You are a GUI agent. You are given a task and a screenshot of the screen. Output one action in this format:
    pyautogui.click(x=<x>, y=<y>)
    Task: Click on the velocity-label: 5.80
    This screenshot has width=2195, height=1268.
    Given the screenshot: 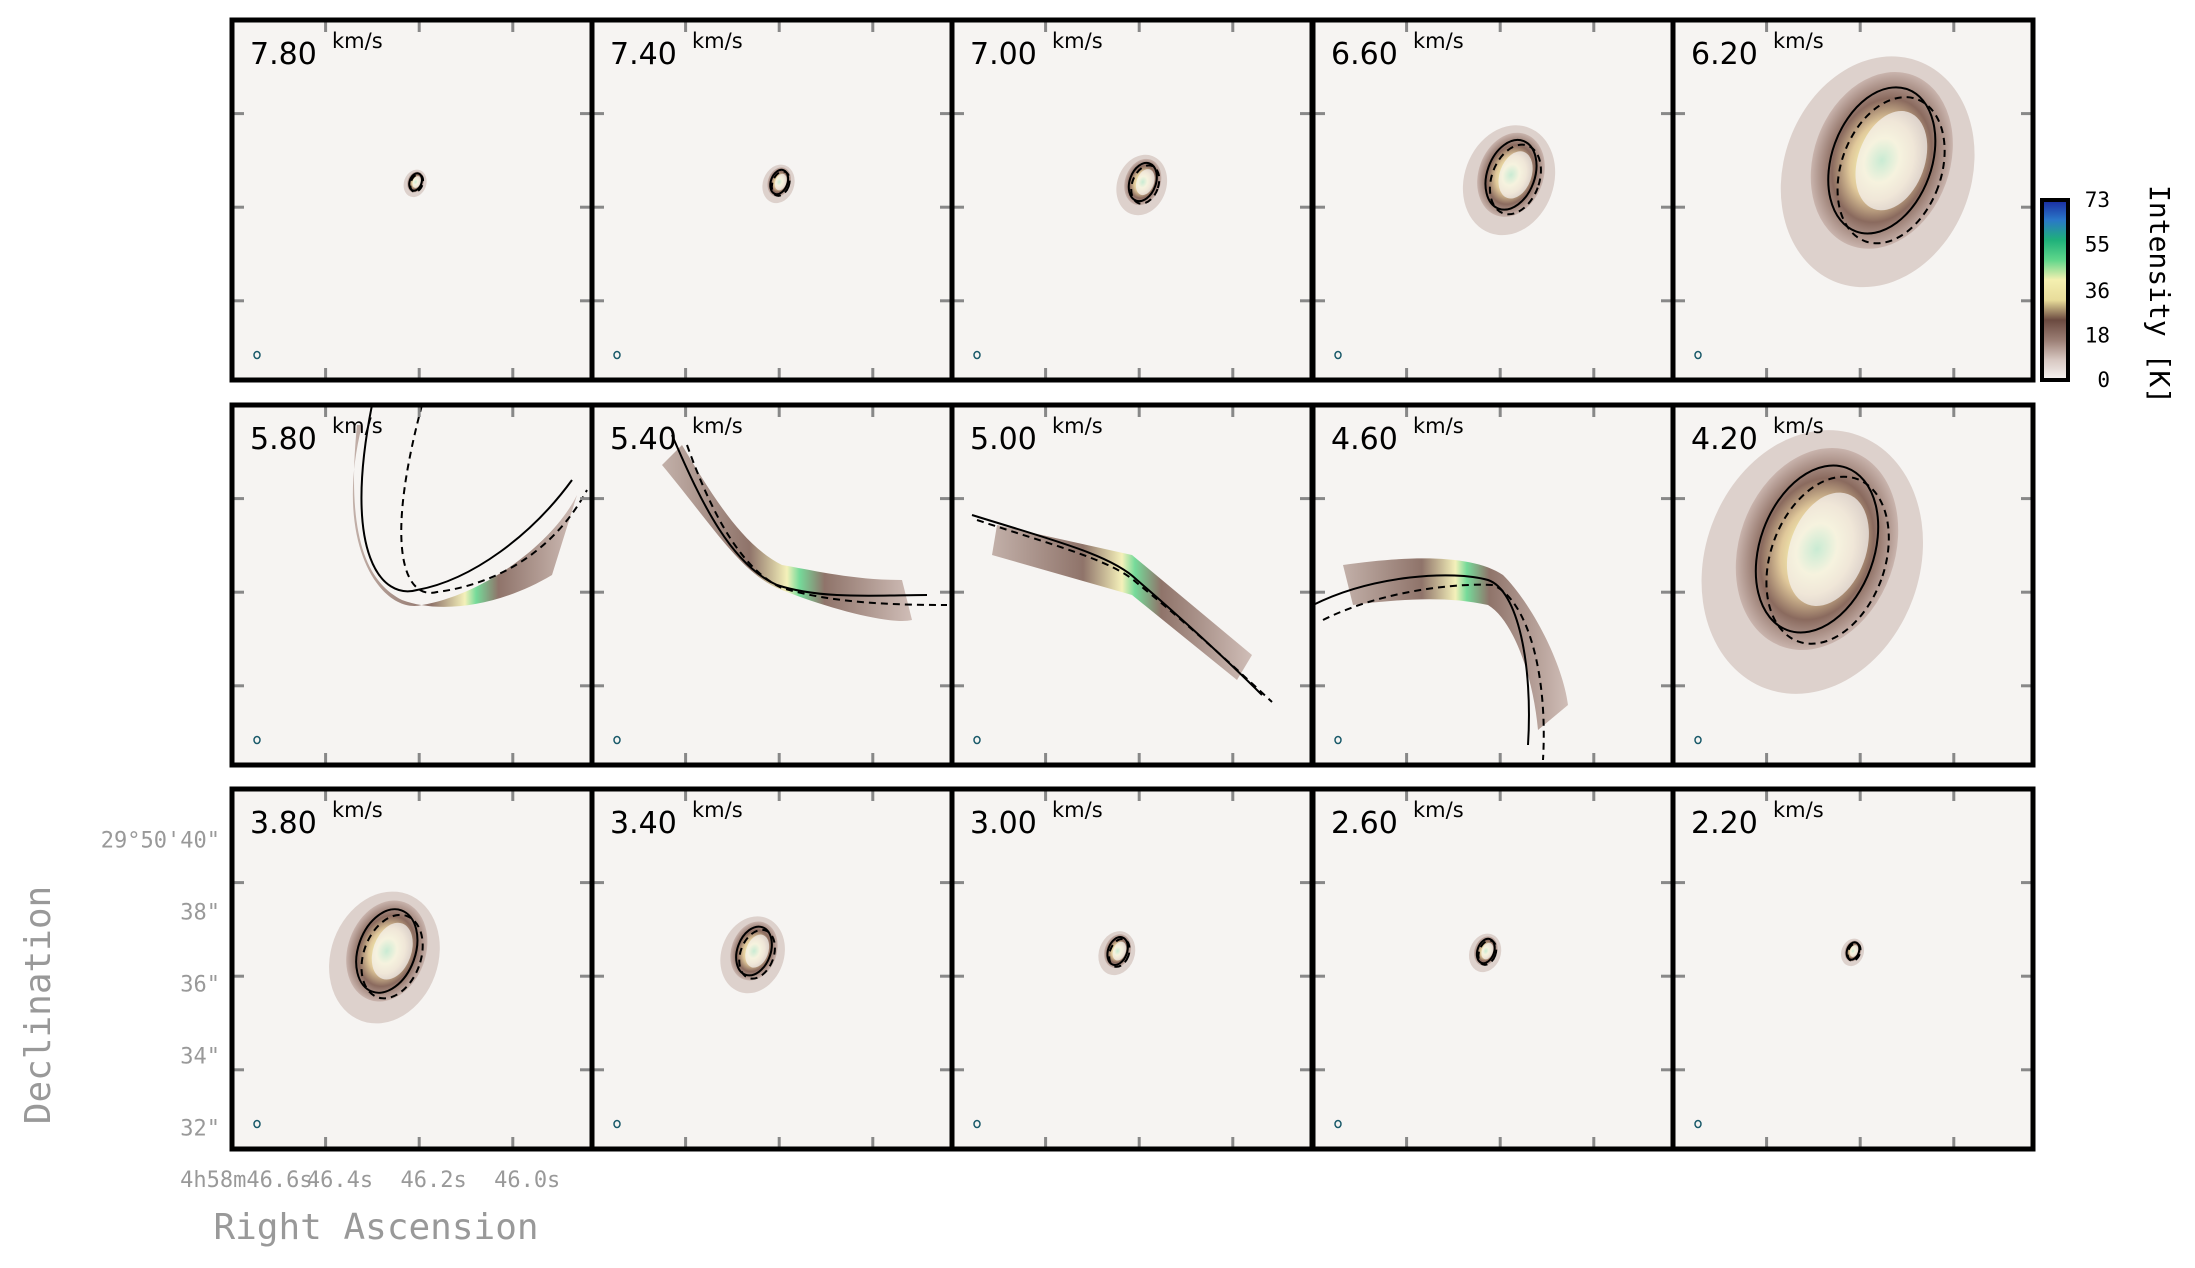 What is the action you would take?
    pyautogui.click(x=283, y=439)
    